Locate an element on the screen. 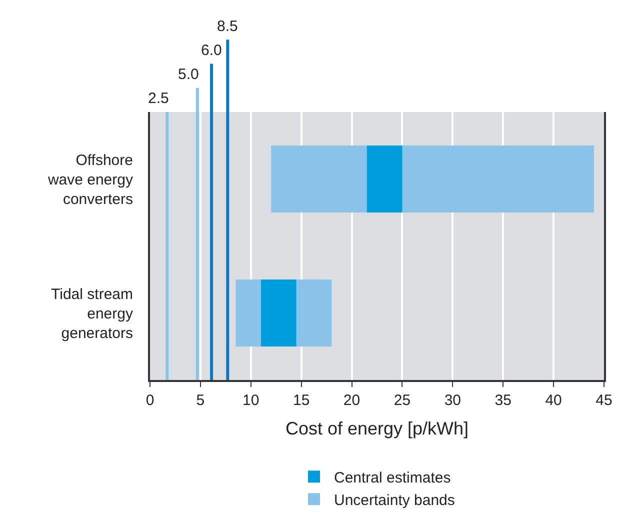 The height and width of the screenshot is (528, 624). legend-label: Central estimates is located at coordinates (392, 478).